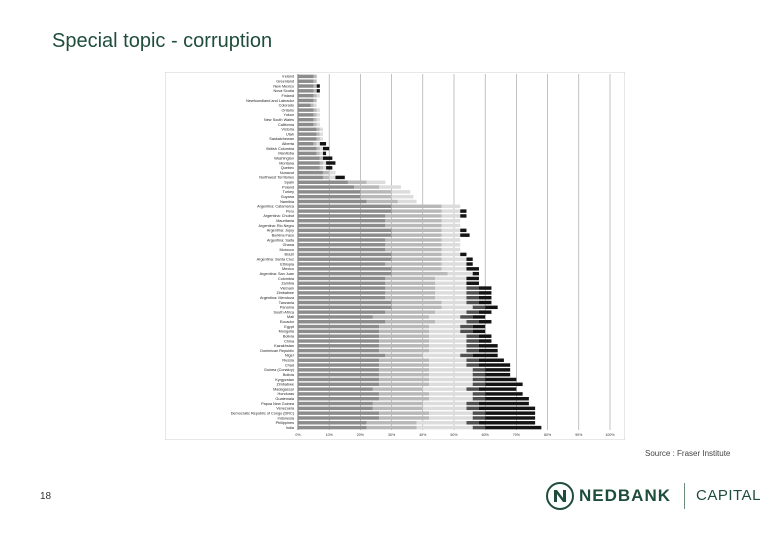  What do you see at coordinates (298, 435) in the screenshot?
I see `x-tick-label: 0%` at bounding box center [298, 435].